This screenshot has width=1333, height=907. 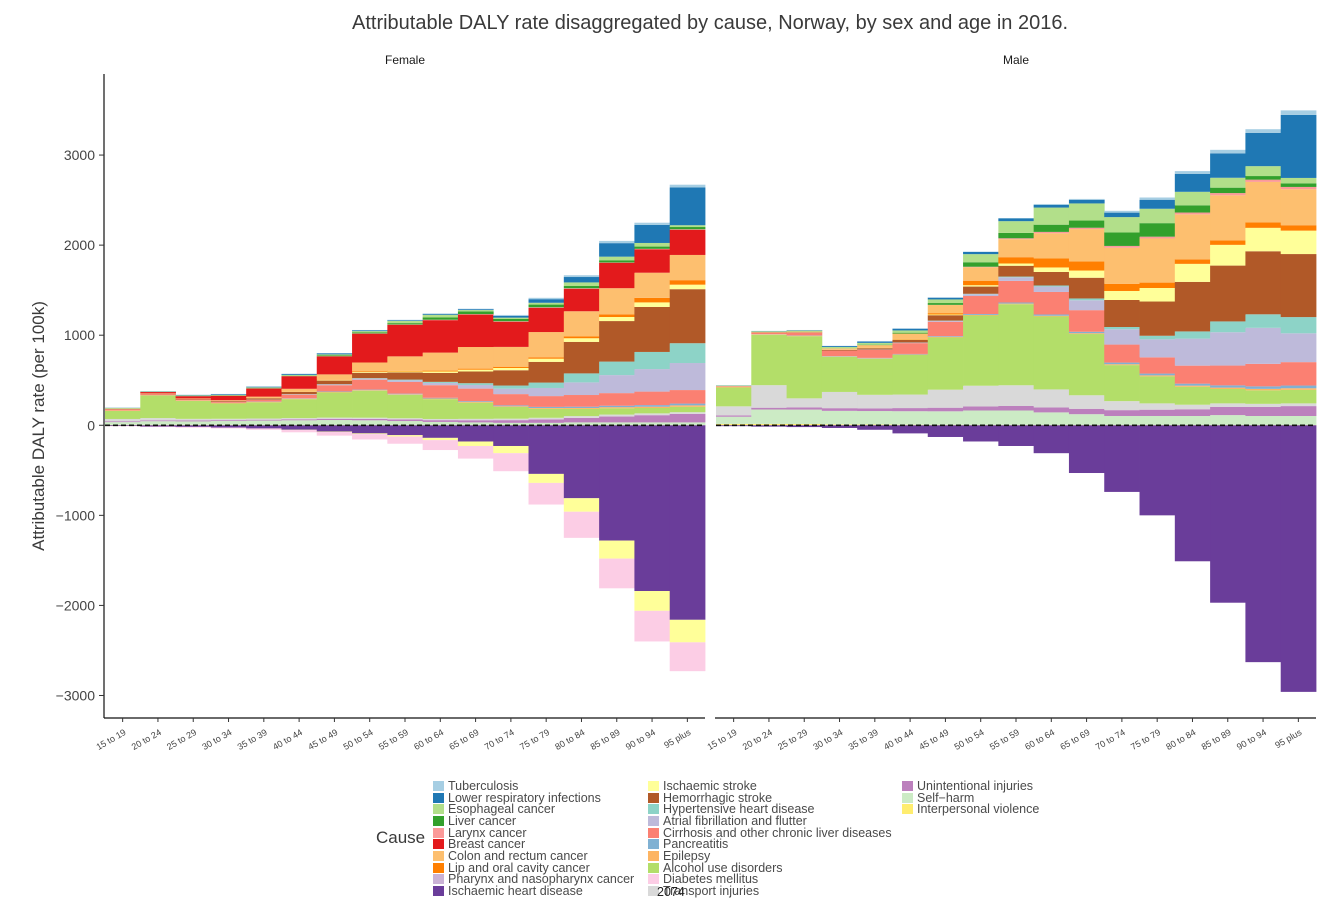 What do you see at coordinates (687, 855) in the screenshot?
I see `legend-label-epilepsy: Epilepsy` at bounding box center [687, 855].